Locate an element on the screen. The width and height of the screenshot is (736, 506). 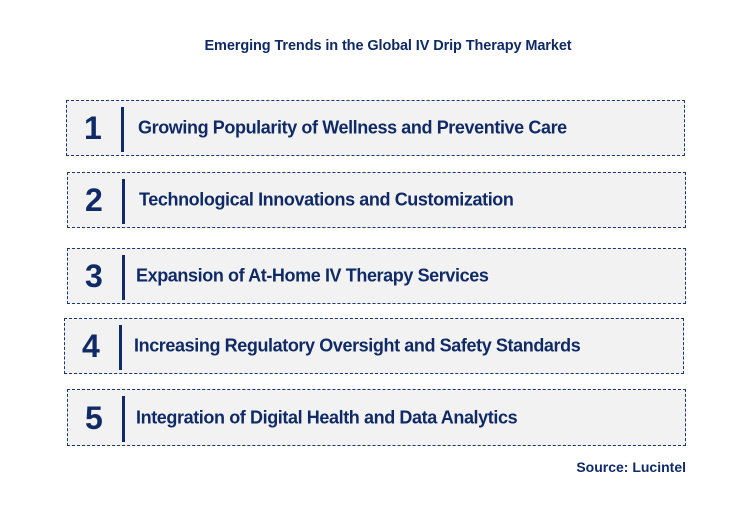
source-note: Source: Lucintel is located at coordinates (631, 467).